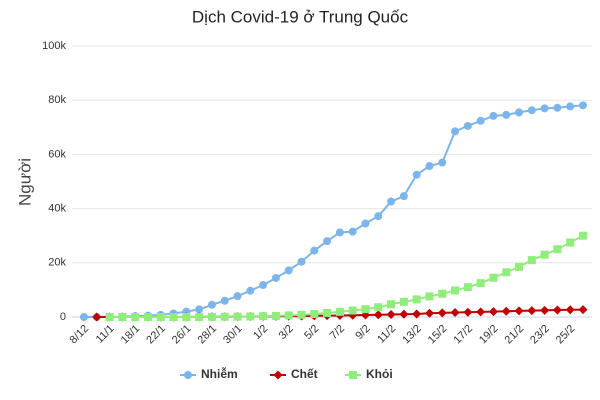  Describe the element at coordinates (156, 335) in the screenshot. I see `x-tick-label: 22/1` at that location.